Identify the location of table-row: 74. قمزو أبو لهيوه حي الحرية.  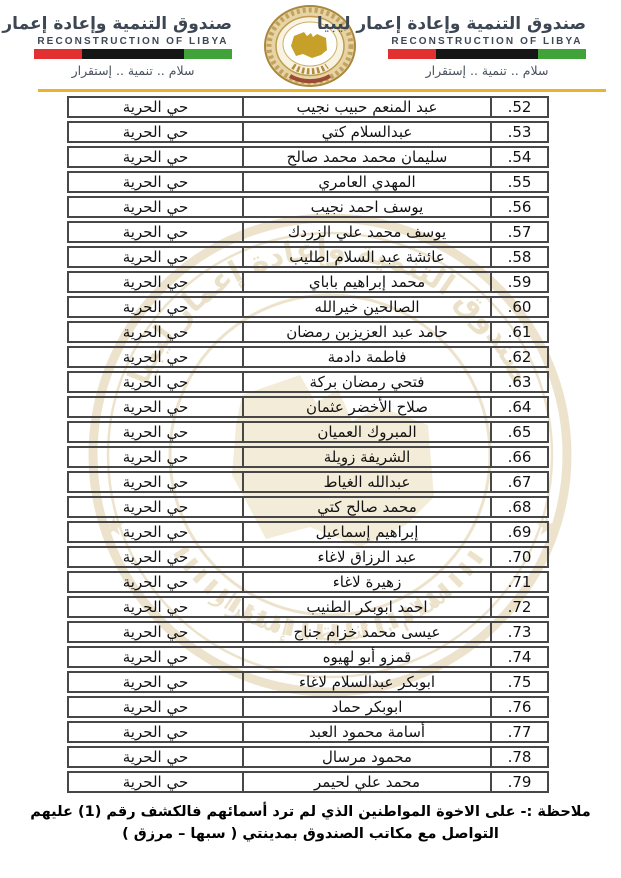
(308, 657).